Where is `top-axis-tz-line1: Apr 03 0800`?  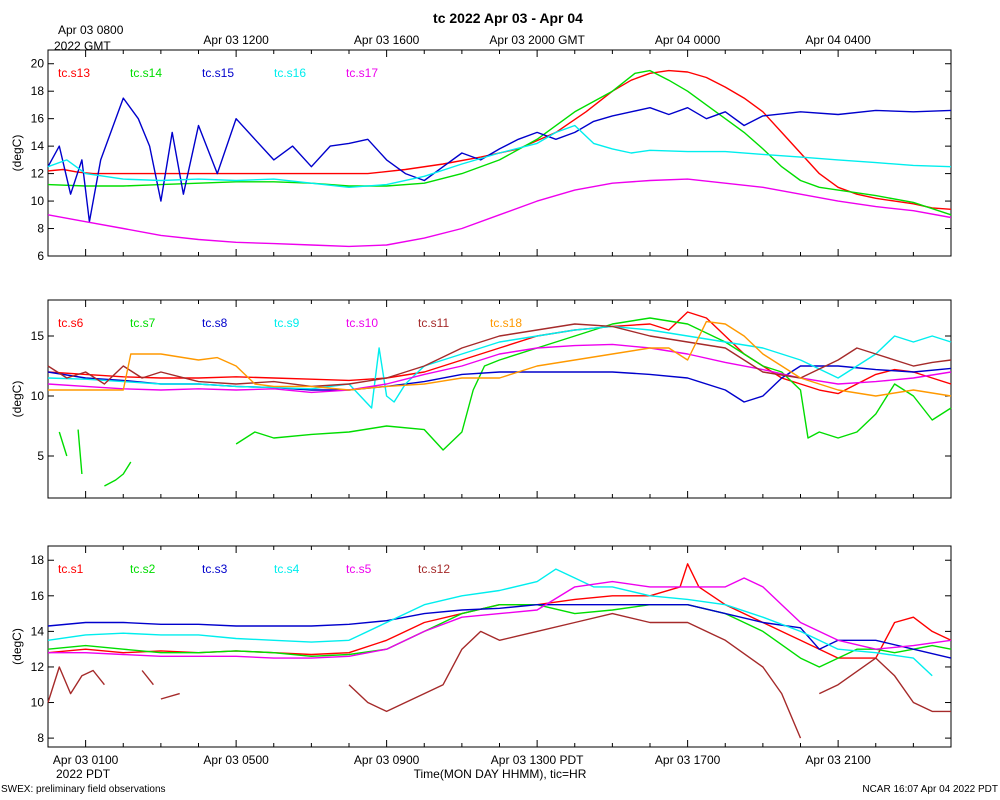 top-axis-tz-line1: Apr 03 0800 is located at coordinates (91, 30).